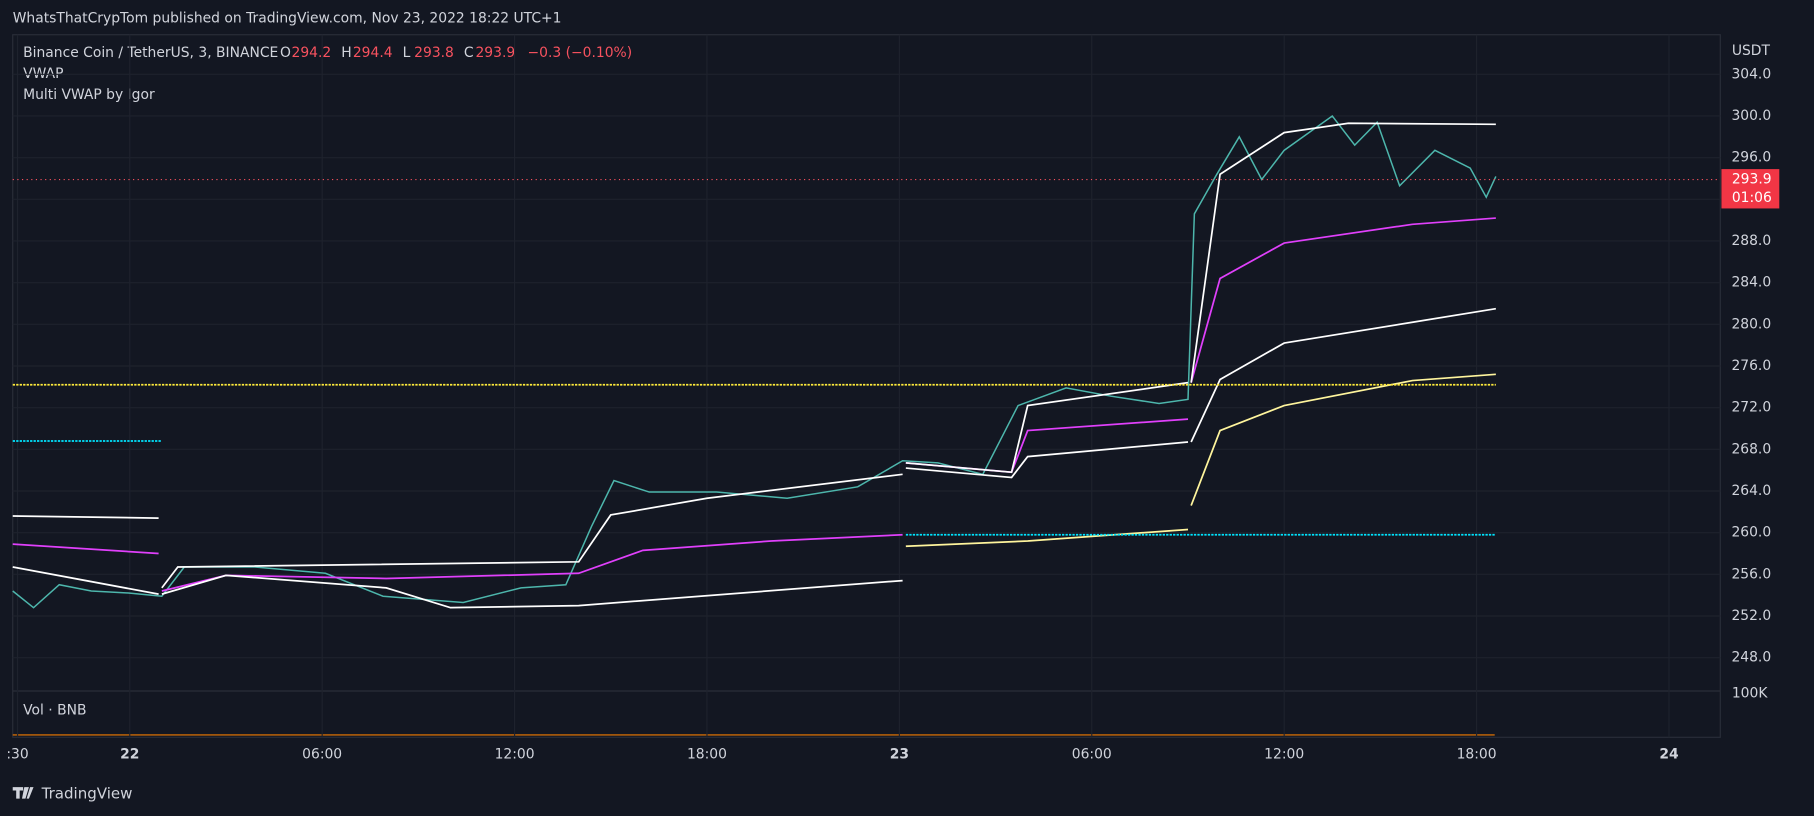  Describe the element at coordinates (434, 53) in the screenshot. I see `ohlc-value: 293.8` at that location.